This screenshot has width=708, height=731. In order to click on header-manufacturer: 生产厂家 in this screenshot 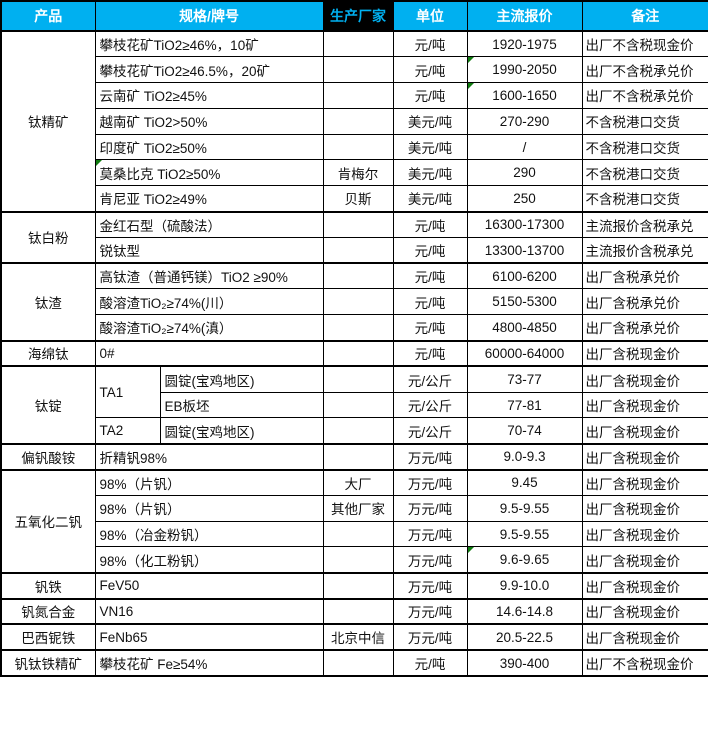, I will do `click(358, 16)`.